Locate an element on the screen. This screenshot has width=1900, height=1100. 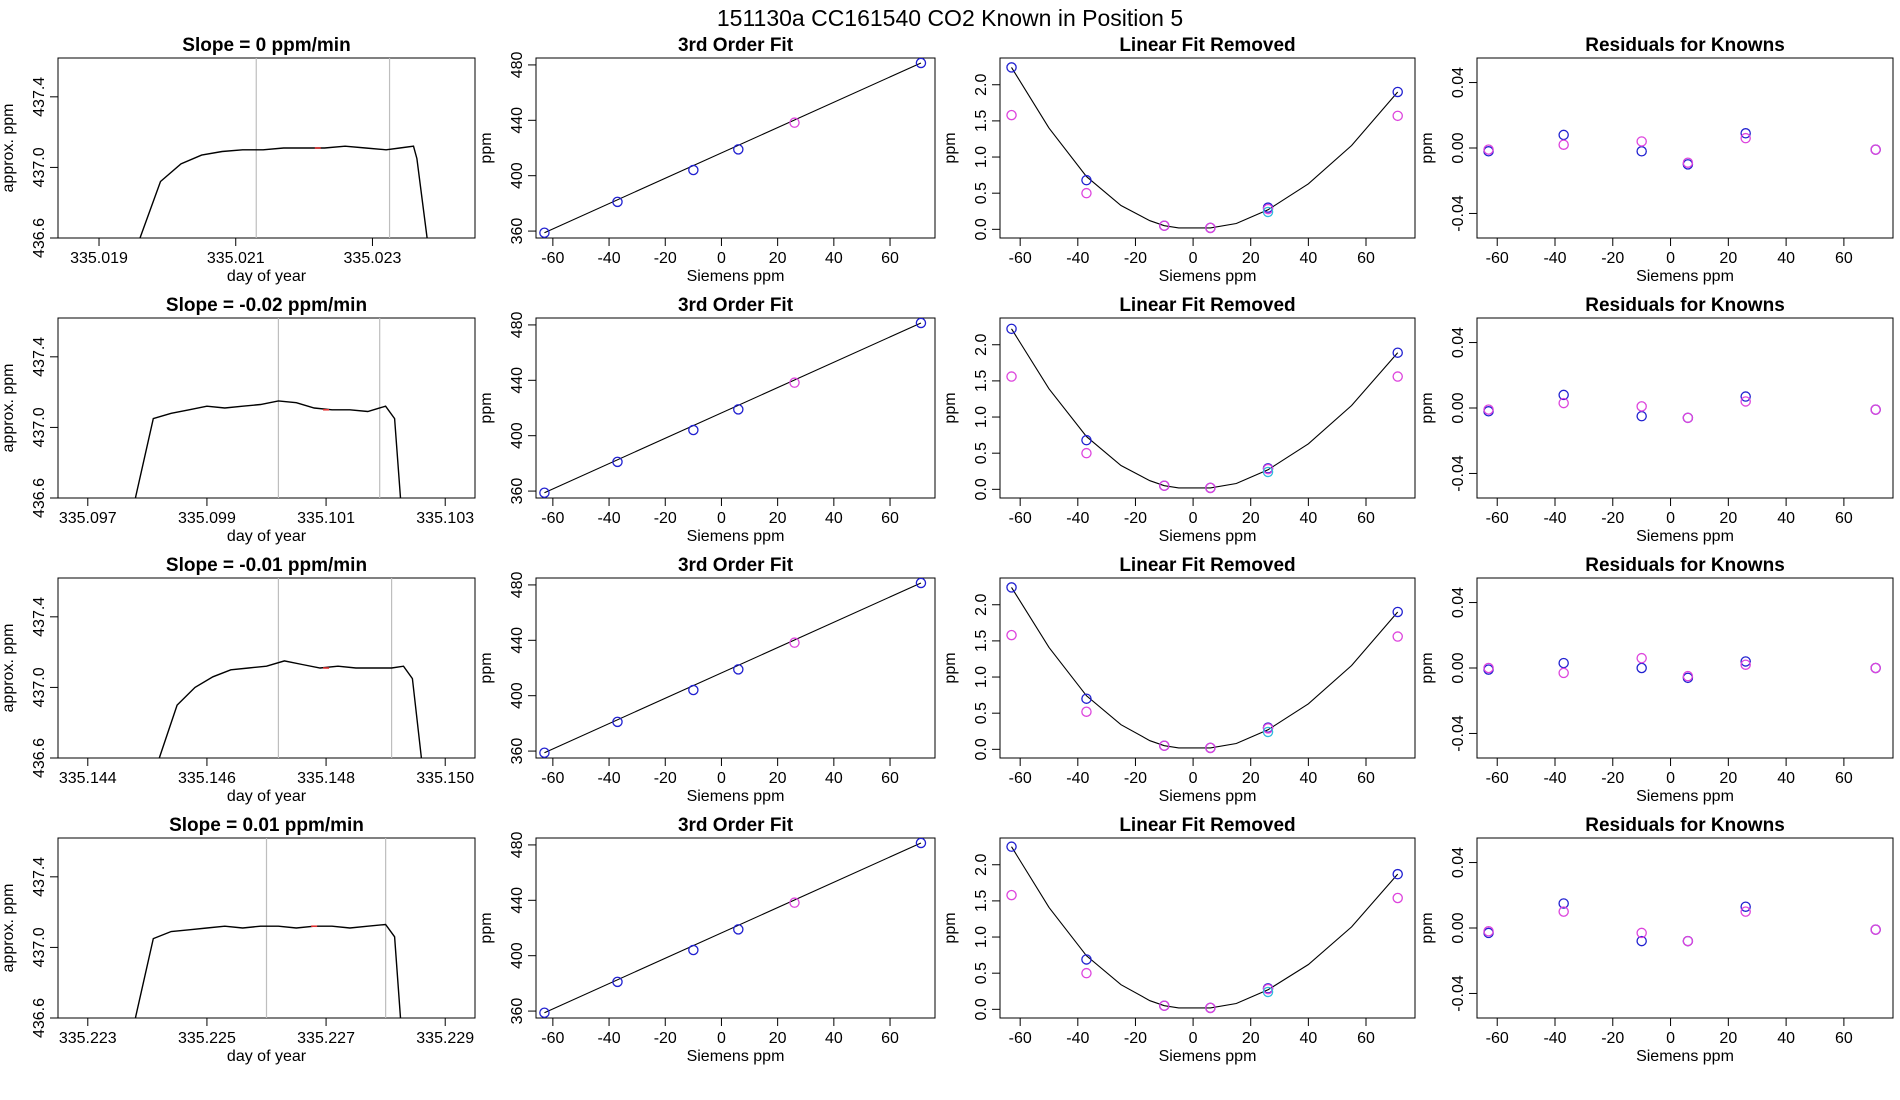
panel-title: Slope = -0.02 ppm/min is located at coordinates (266, 305).